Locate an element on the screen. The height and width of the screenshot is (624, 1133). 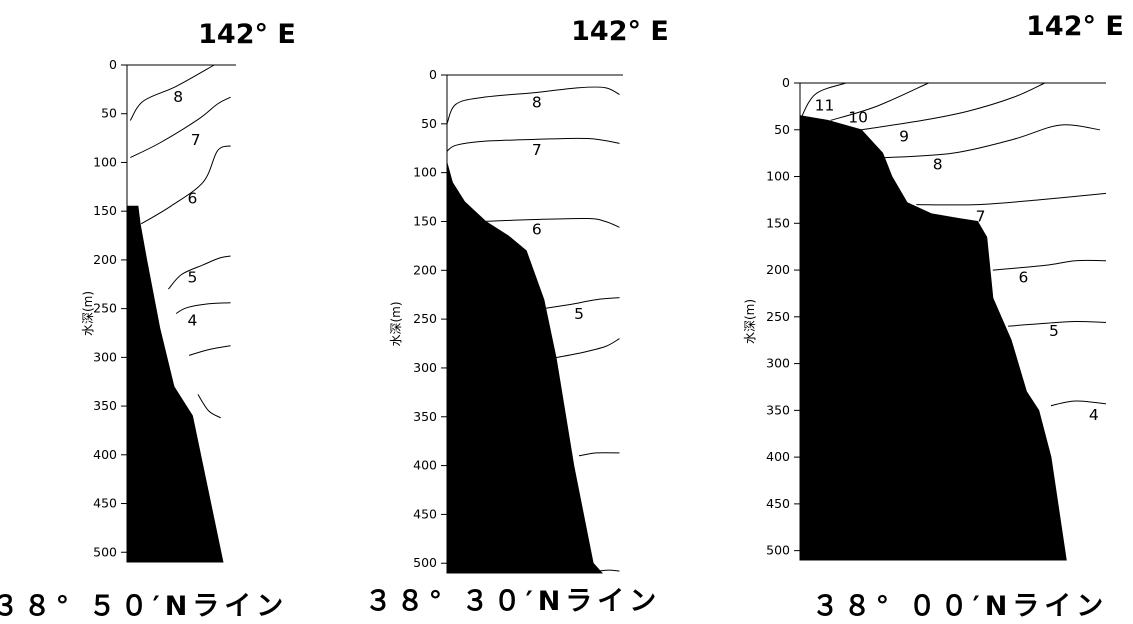
contour-label: 9 is located at coordinates (904, 136).